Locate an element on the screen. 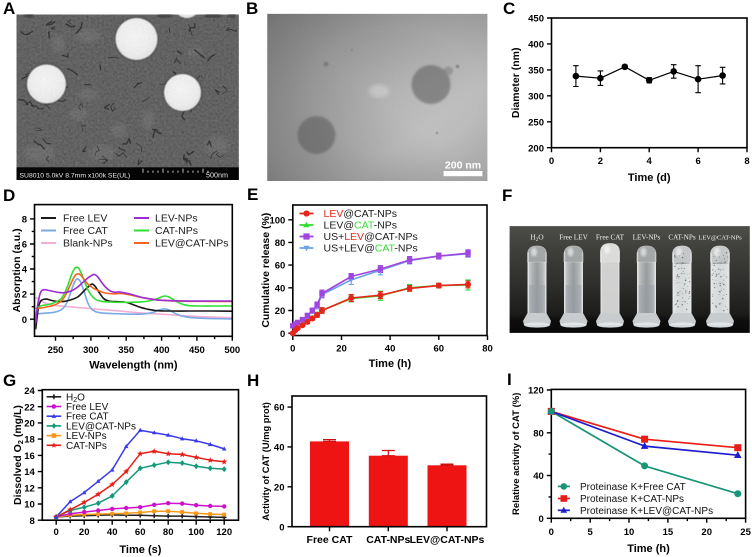 The height and width of the screenshot is (557, 752). svg-text: 15 is located at coordinates (668, 532).